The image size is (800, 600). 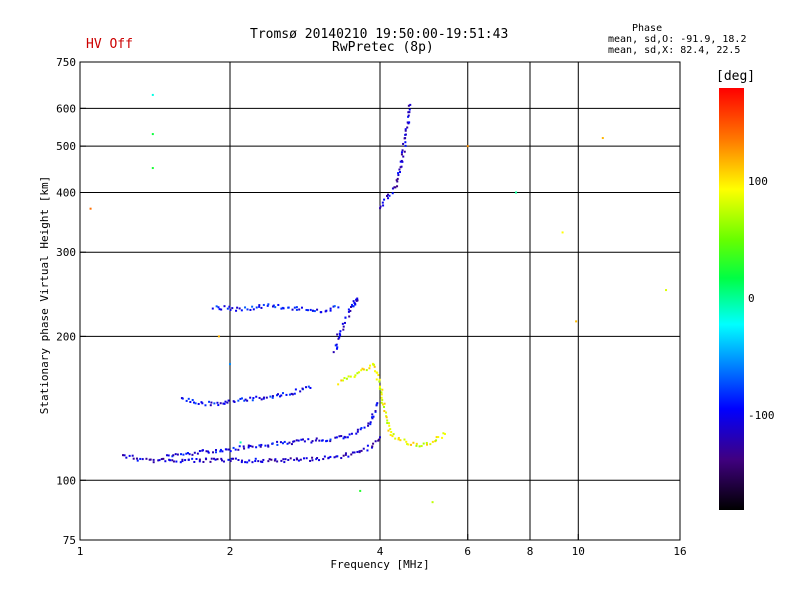 I want to click on y-tick-label: 750, so click(x=66, y=62).